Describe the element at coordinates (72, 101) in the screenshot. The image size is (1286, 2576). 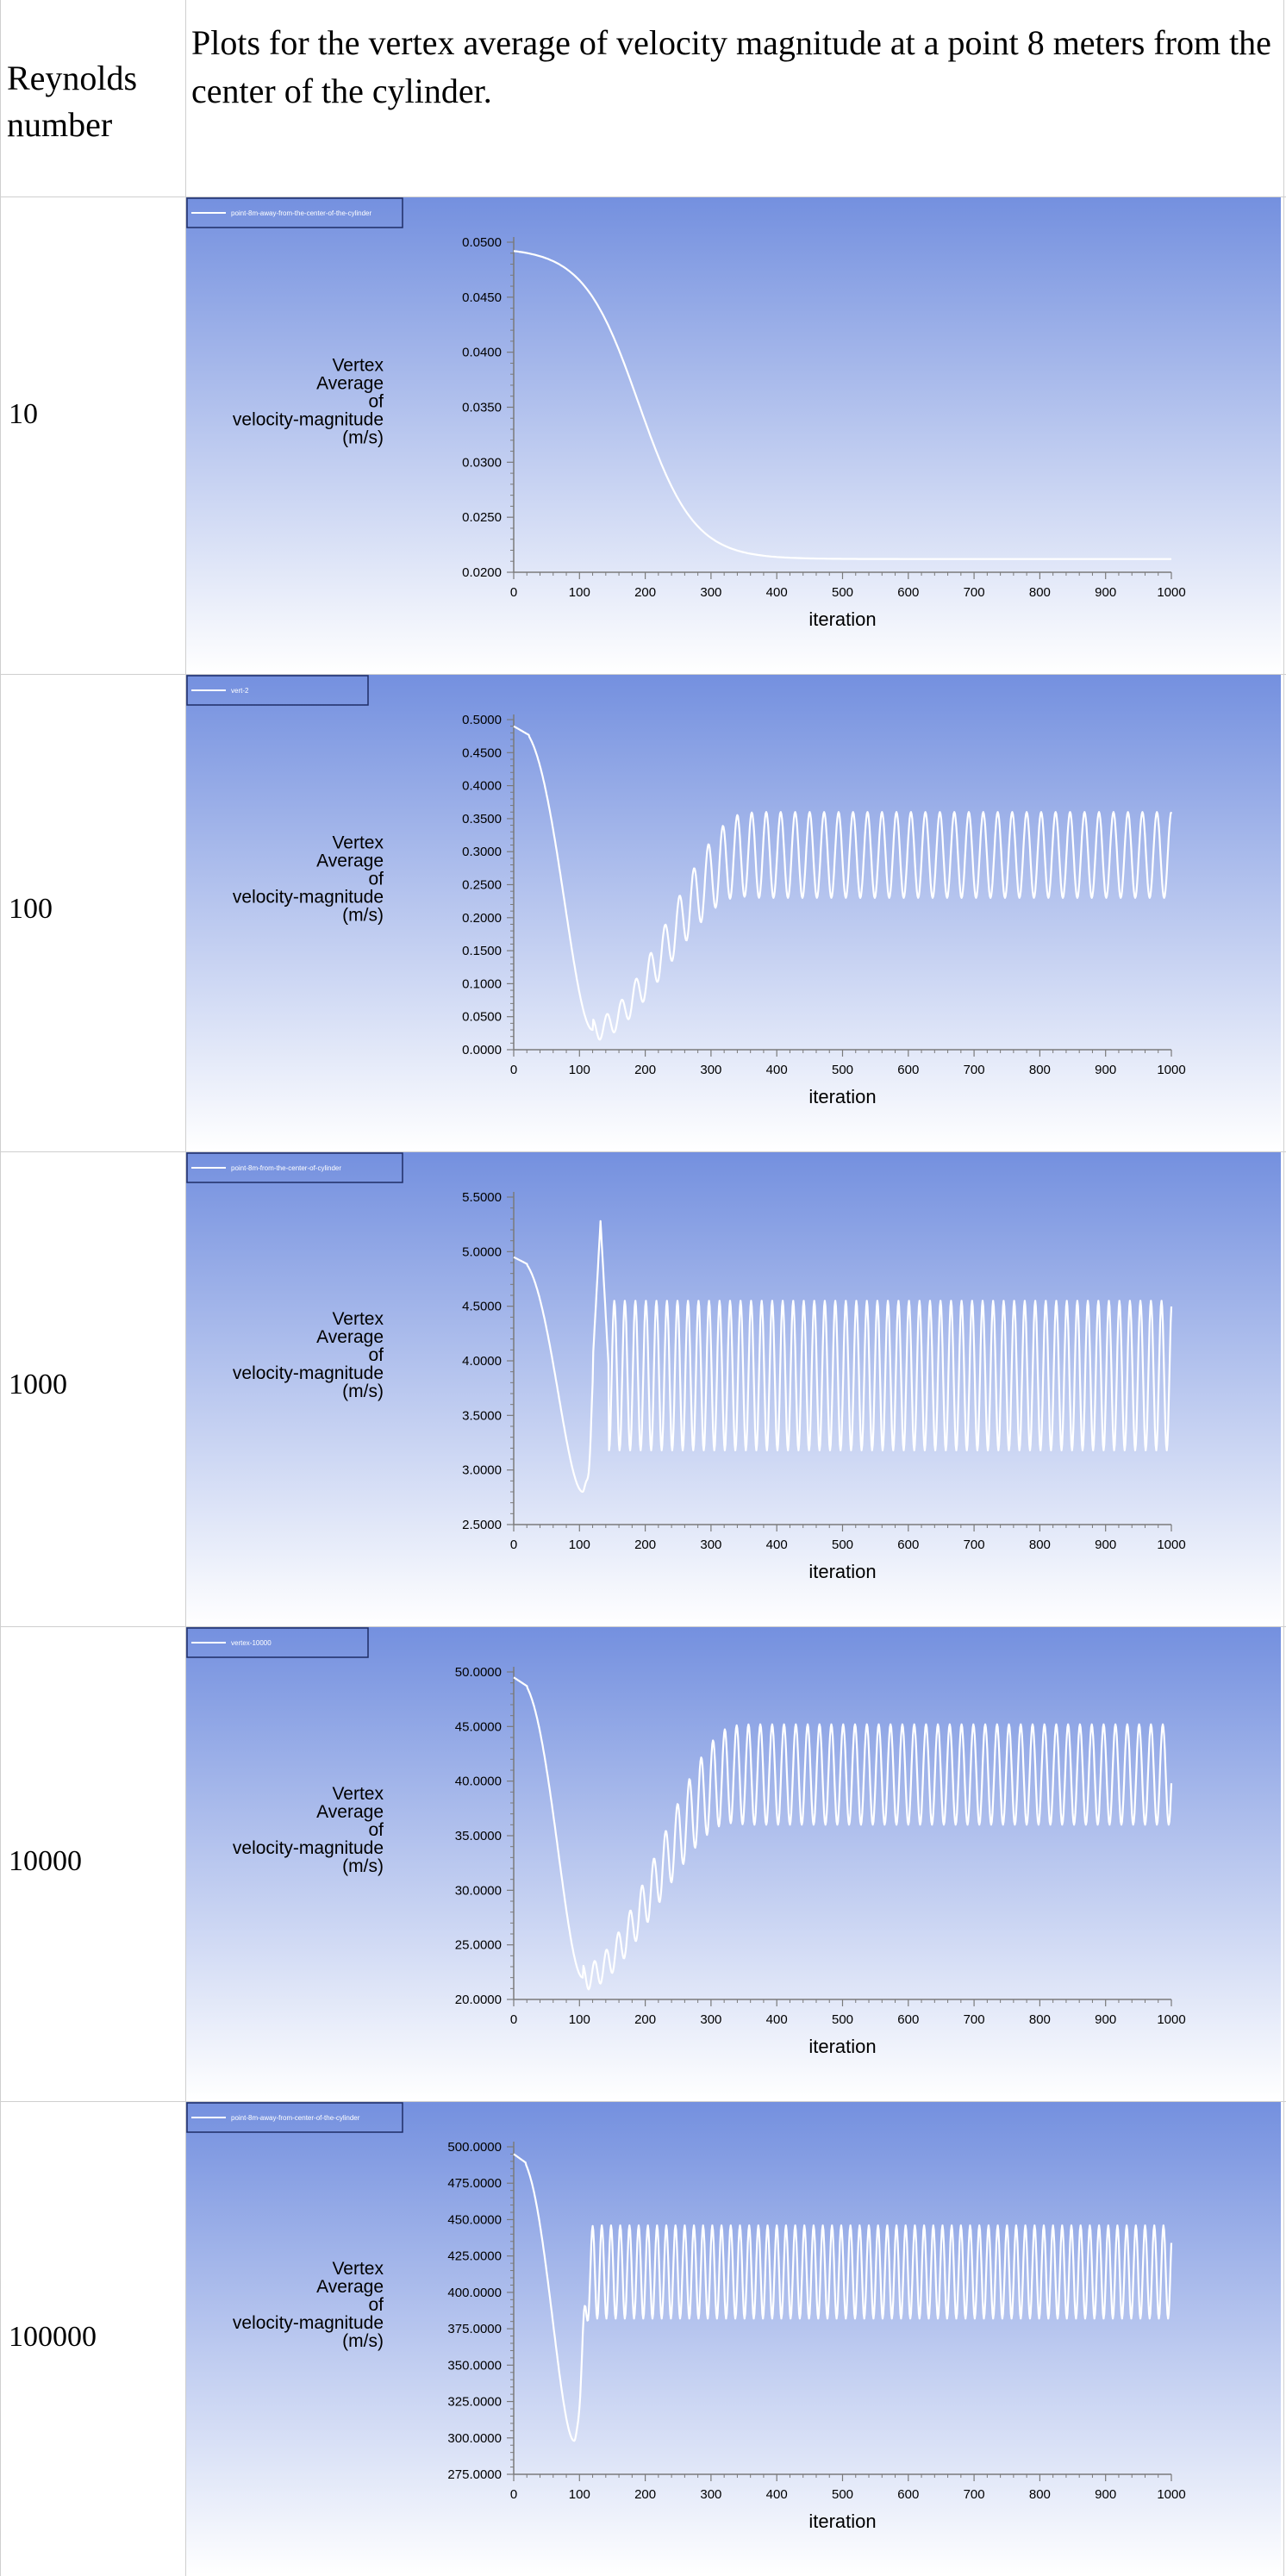
I see `header-reynolds-number: Reynolds number` at that location.